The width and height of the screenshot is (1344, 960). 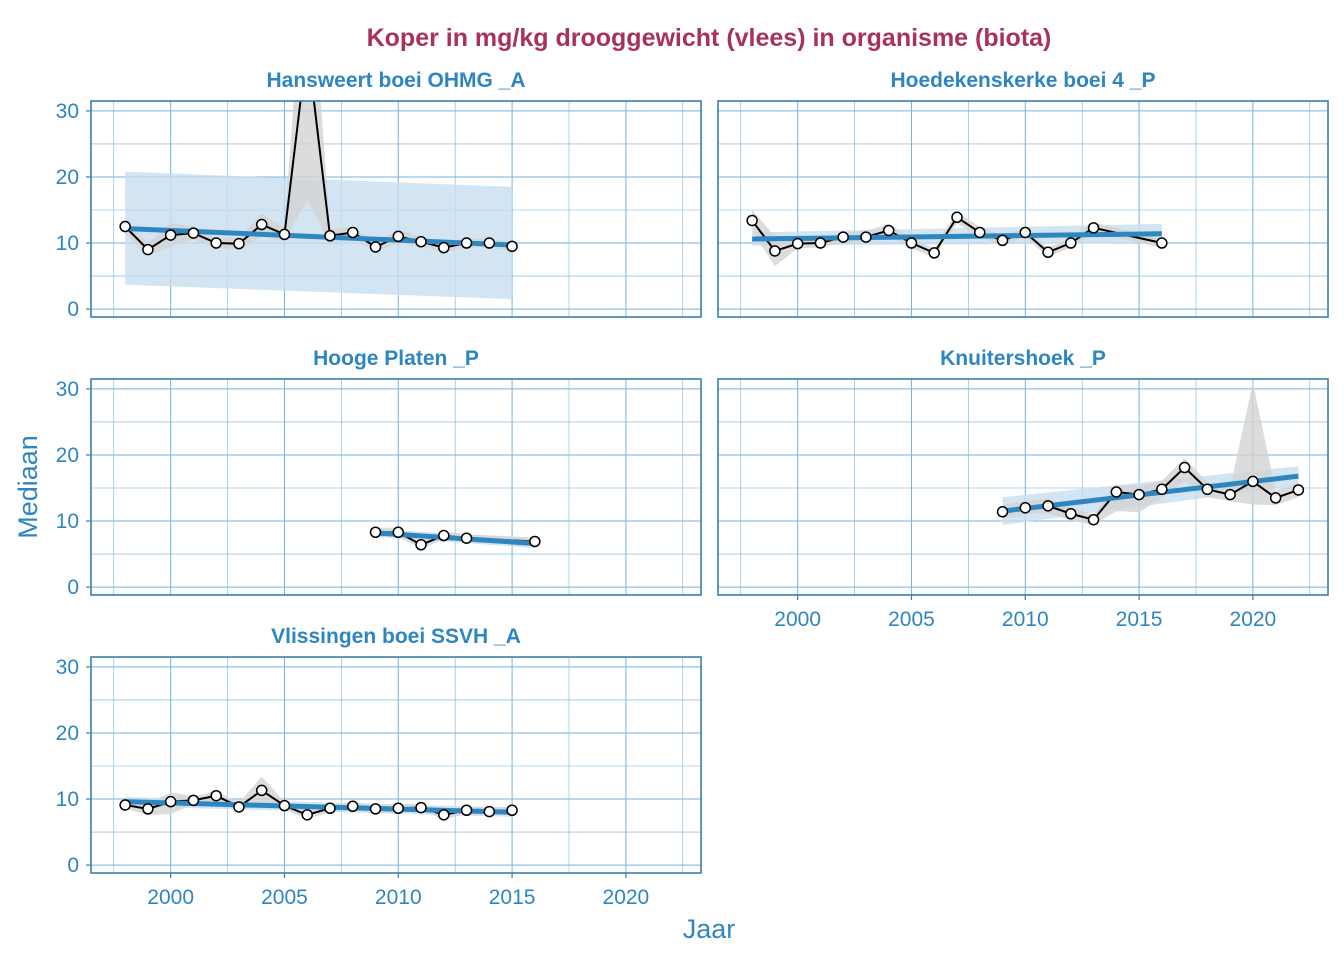 What do you see at coordinates (67, 455) in the screenshot?
I see `y-tick-label: 20` at bounding box center [67, 455].